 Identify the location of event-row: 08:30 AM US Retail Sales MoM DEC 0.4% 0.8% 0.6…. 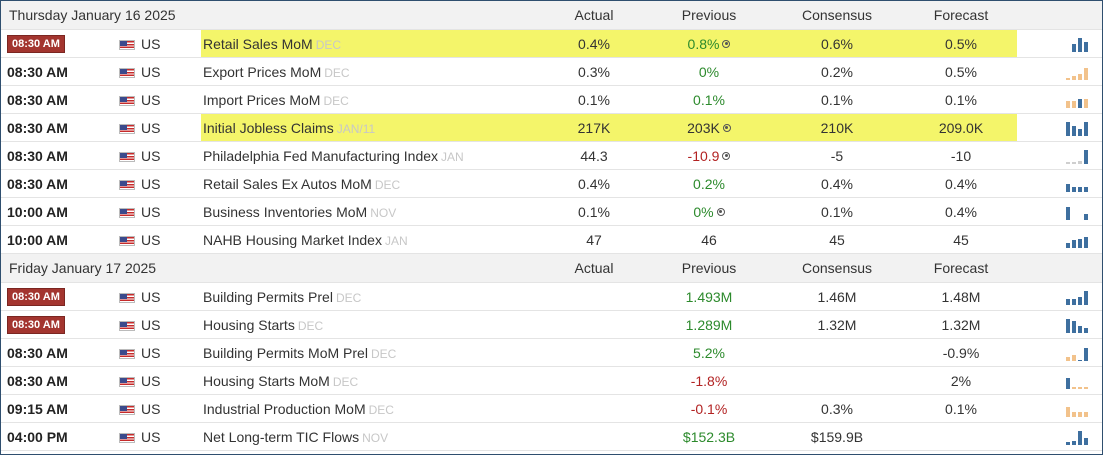
(551, 43).